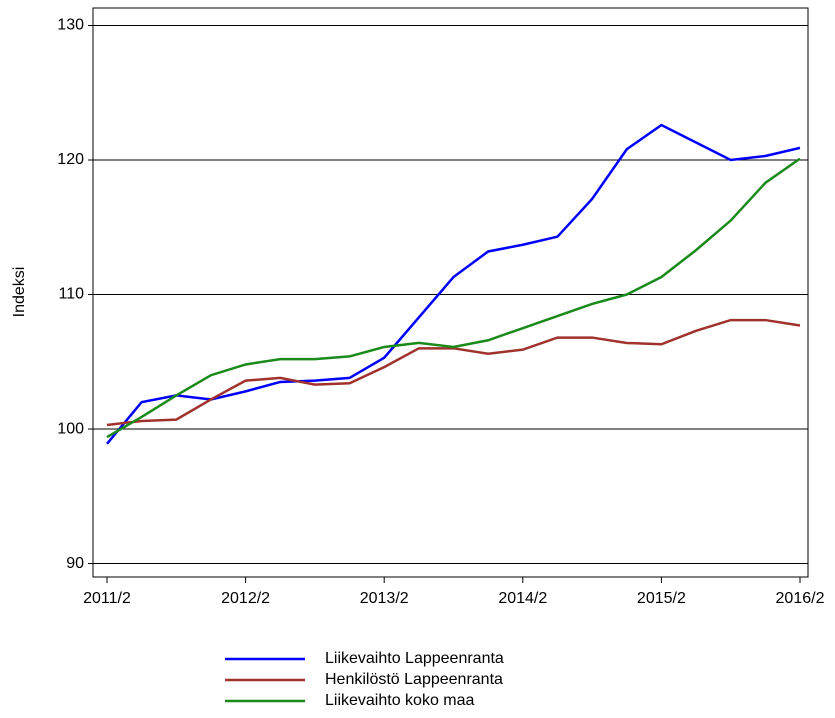  I want to click on x-tick-label: 2012/2, so click(245, 598).